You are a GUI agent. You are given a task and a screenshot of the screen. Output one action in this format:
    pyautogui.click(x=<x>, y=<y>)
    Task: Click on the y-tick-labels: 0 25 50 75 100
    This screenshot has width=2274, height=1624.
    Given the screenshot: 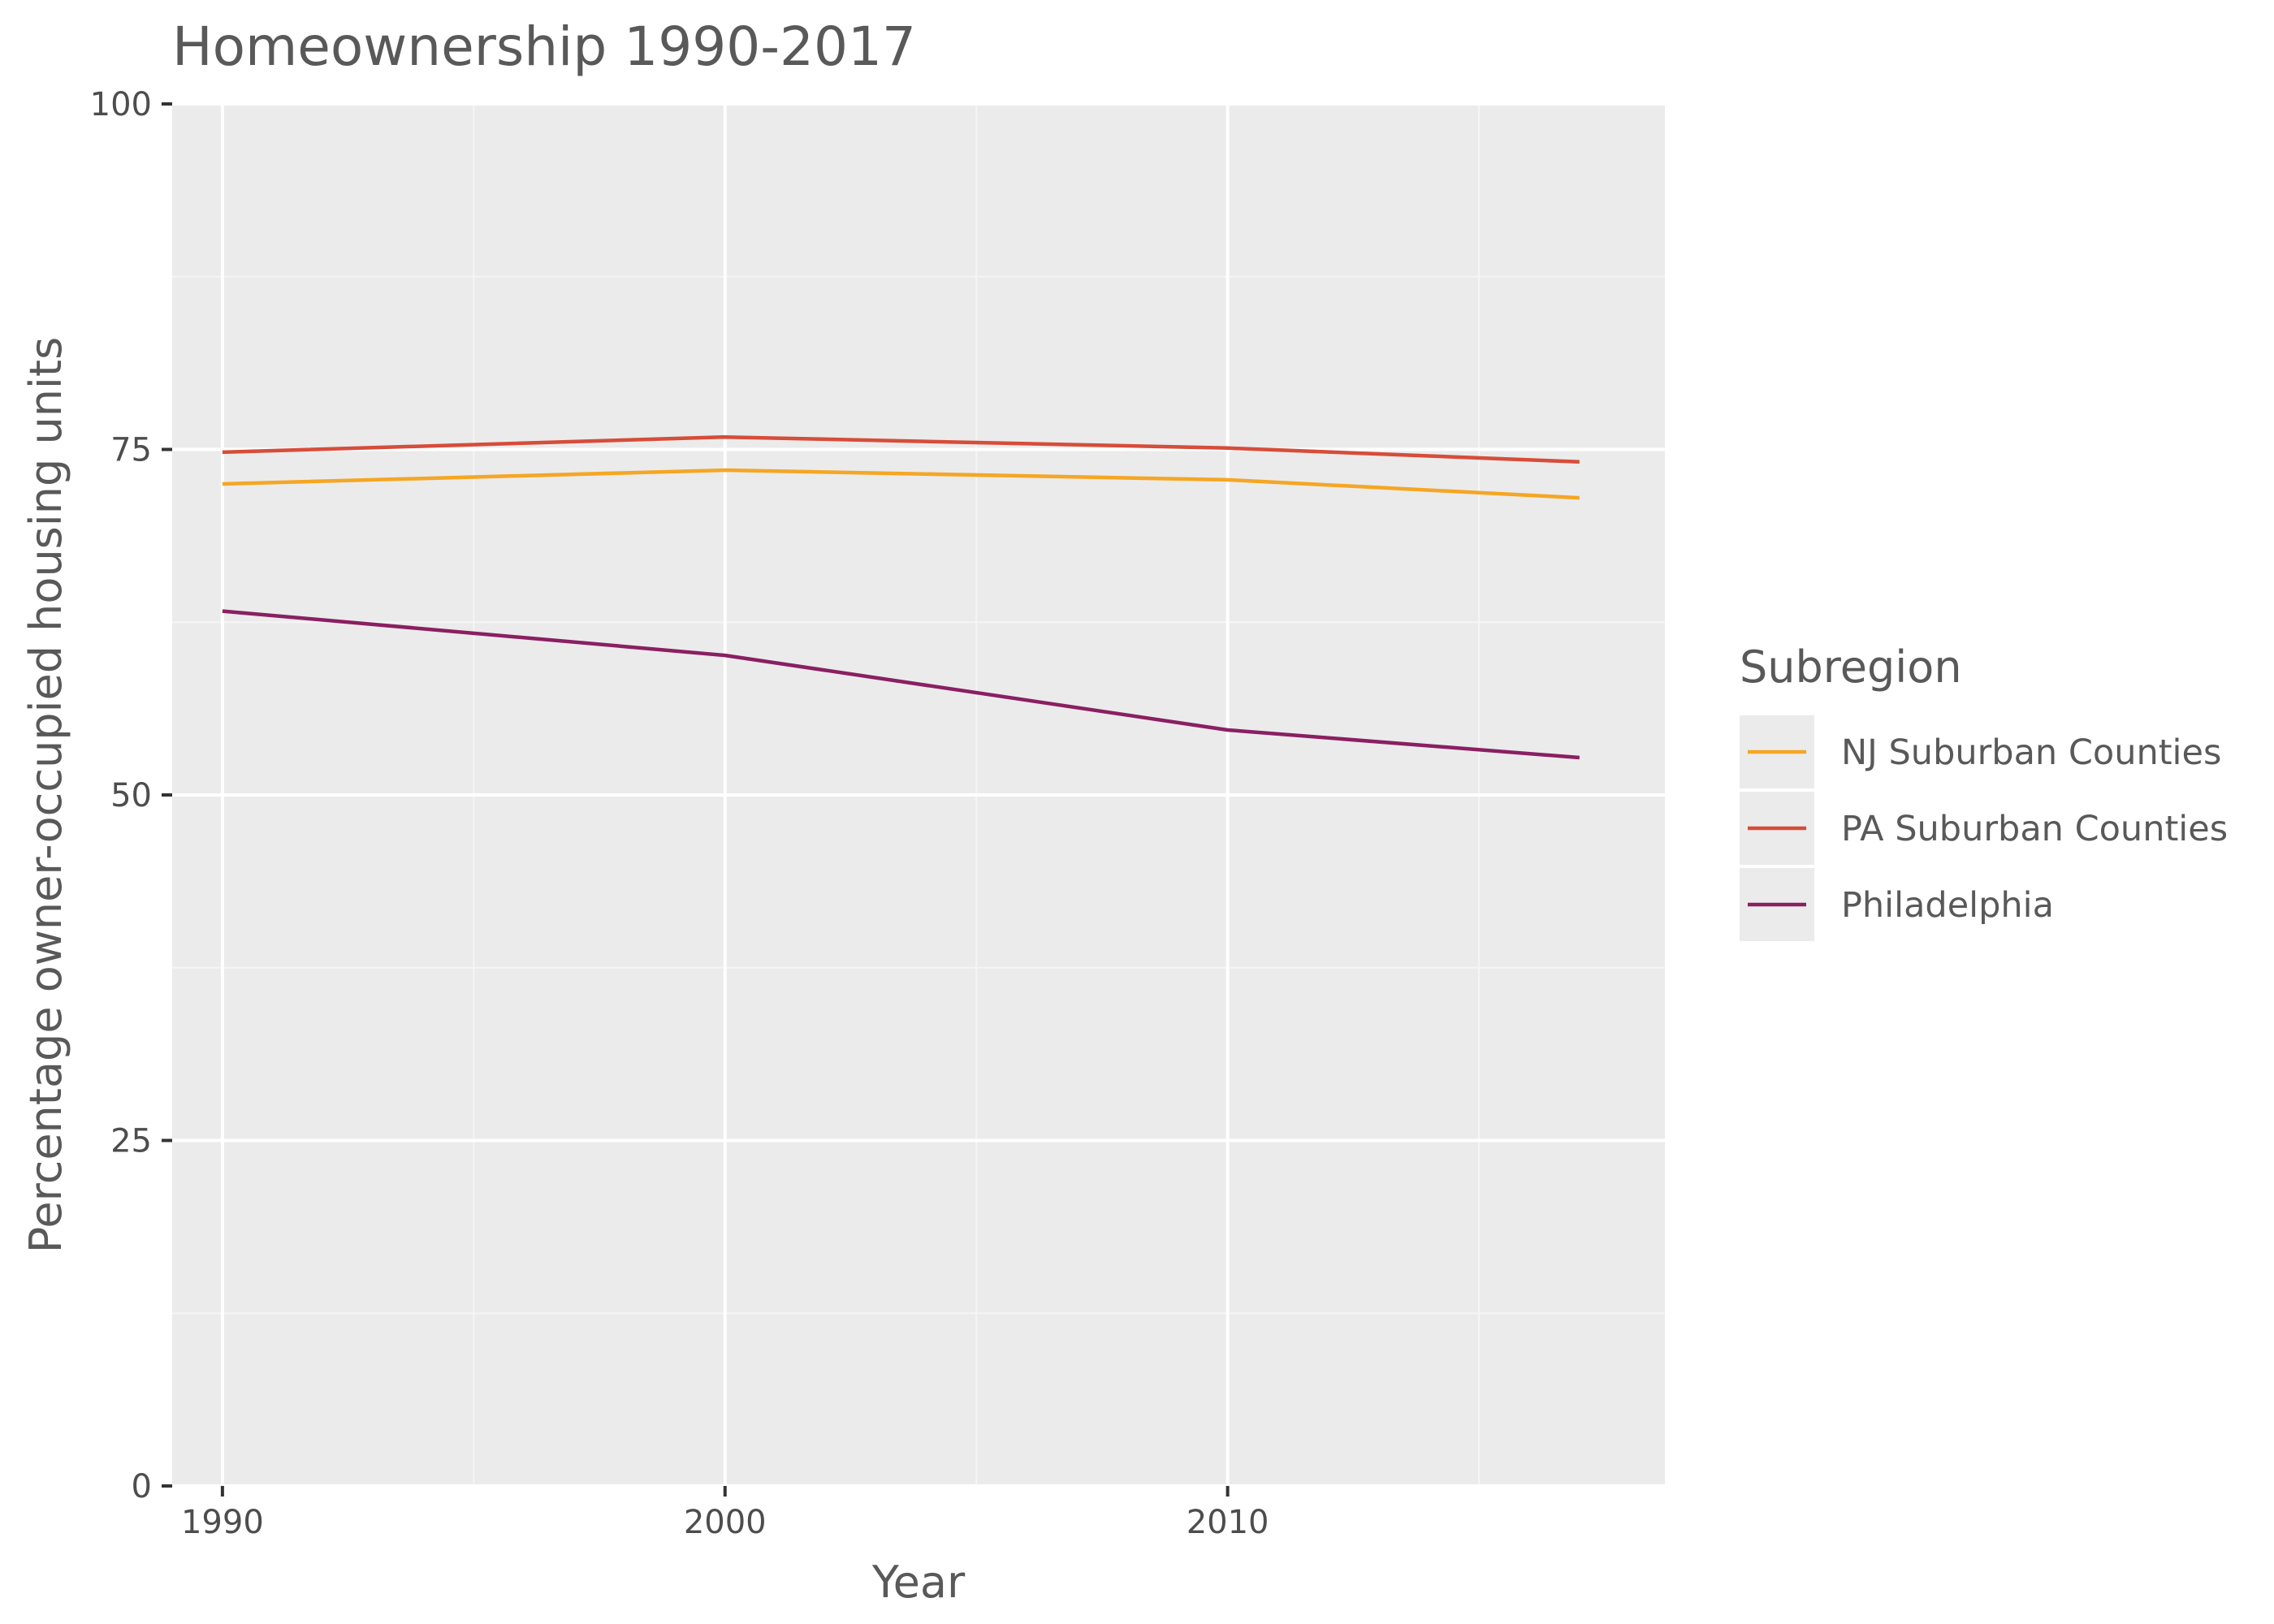 What is the action you would take?
    pyautogui.click(x=121, y=796)
    